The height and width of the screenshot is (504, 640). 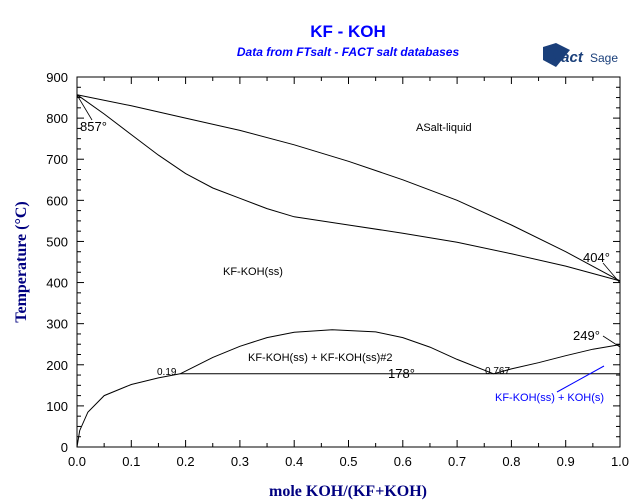 What do you see at coordinates (620, 461) in the screenshot?
I see `x-tick-label: 1.0` at bounding box center [620, 461].